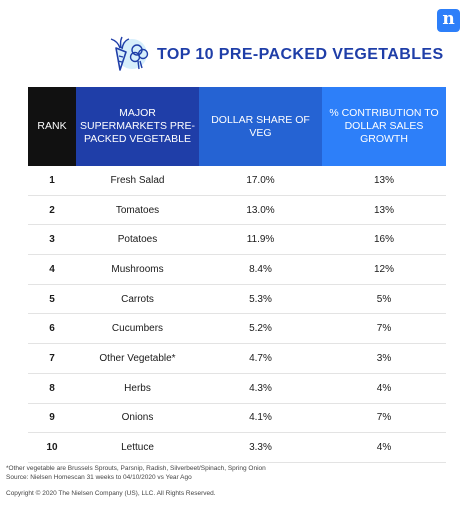 The image size is (468, 506). What do you see at coordinates (52, 358) in the screenshot?
I see `rank-cell: 7` at bounding box center [52, 358].